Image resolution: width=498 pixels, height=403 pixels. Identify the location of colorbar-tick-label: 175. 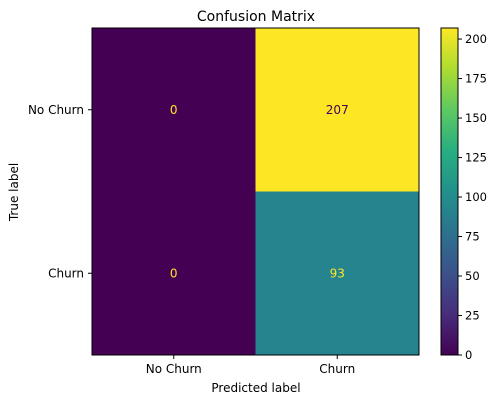
(476, 79).